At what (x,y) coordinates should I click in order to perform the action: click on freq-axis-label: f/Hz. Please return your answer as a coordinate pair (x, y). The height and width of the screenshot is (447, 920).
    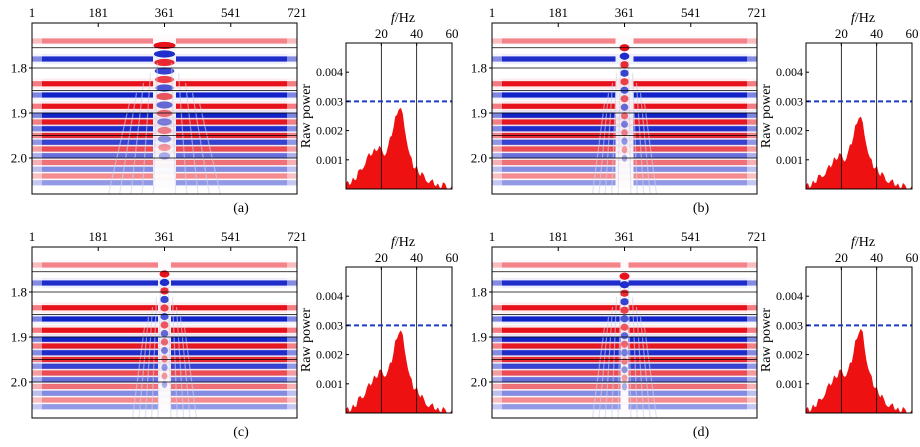
    Looking at the image, I should click on (863, 18).